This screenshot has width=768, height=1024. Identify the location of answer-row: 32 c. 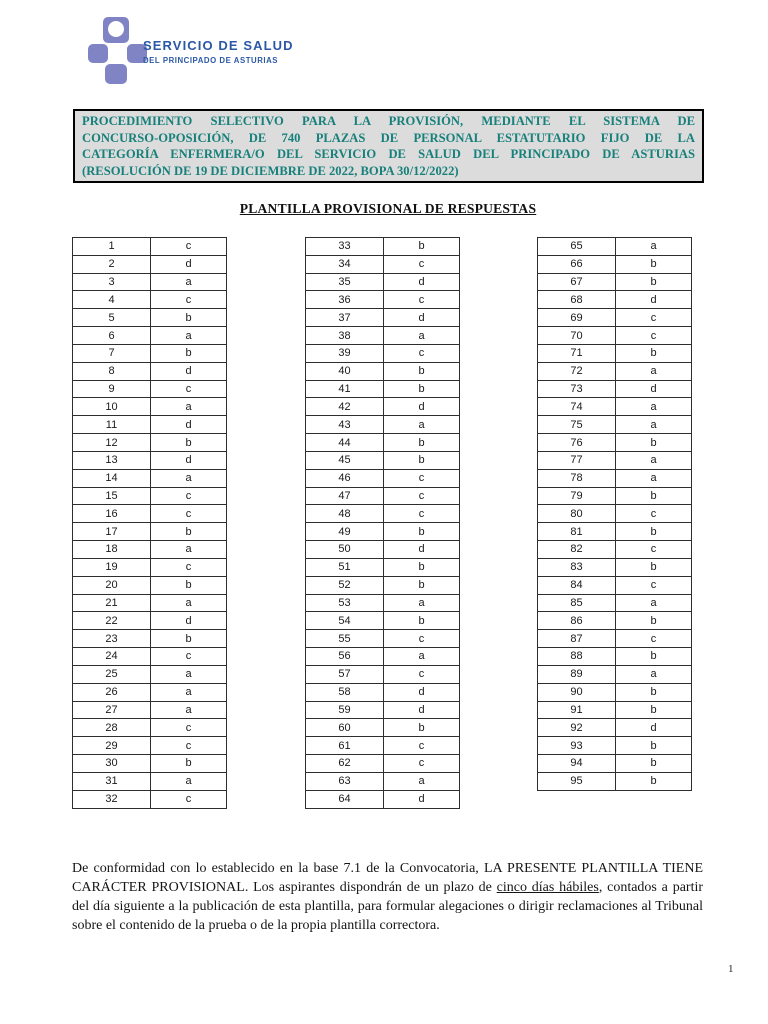
(149, 799).